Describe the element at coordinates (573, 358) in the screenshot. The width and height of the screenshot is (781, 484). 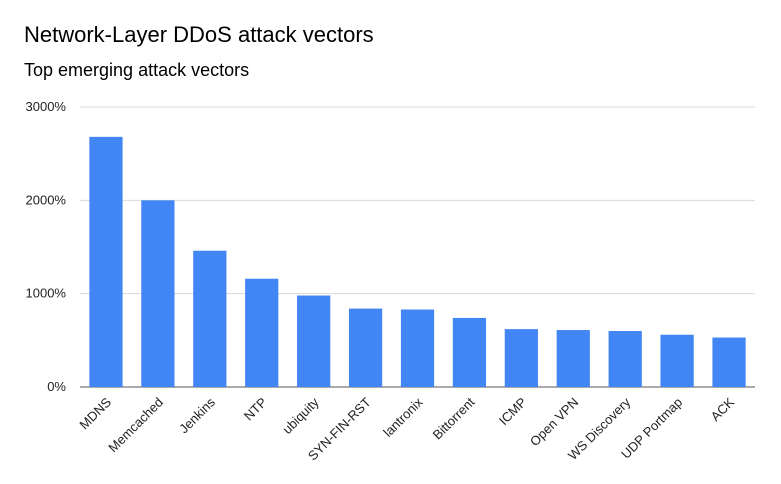
I see `bar-open-vpn` at that location.